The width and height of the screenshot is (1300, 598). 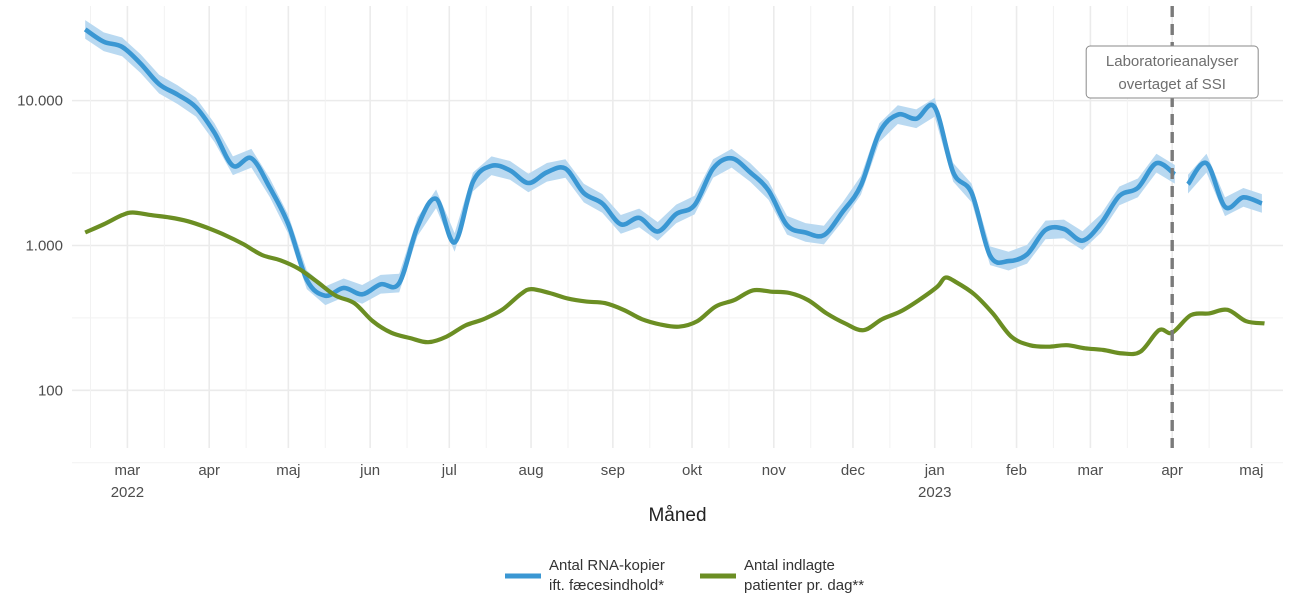 What do you see at coordinates (677, 515) in the screenshot?
I see `x-axis-title: Måned` at bounding box center [677, 515].